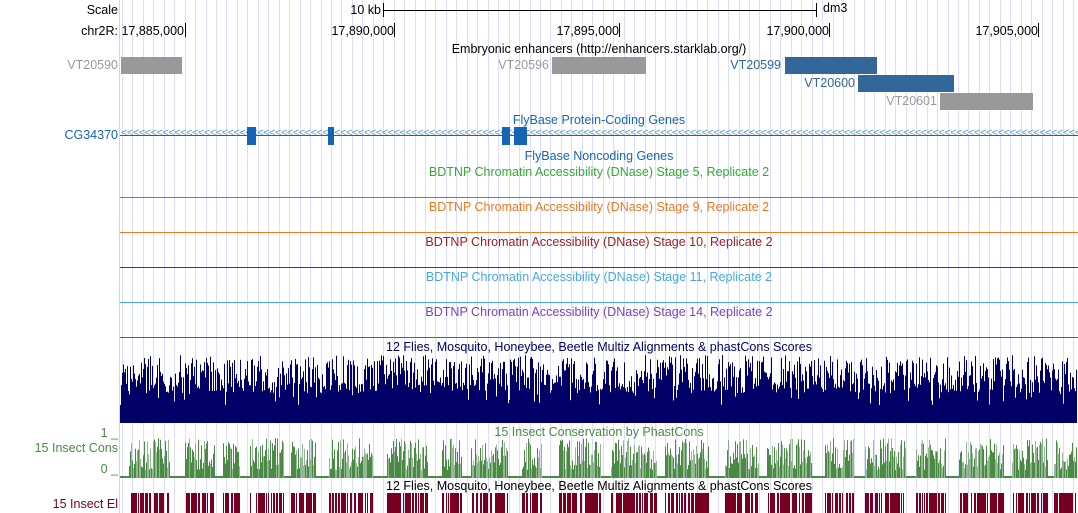 This screenshot has width=1078, height=513. What do you see at coordinates (91, 135) in the screenshot?
I see `gene-label: CG34370` at bounding box center [91, 135].